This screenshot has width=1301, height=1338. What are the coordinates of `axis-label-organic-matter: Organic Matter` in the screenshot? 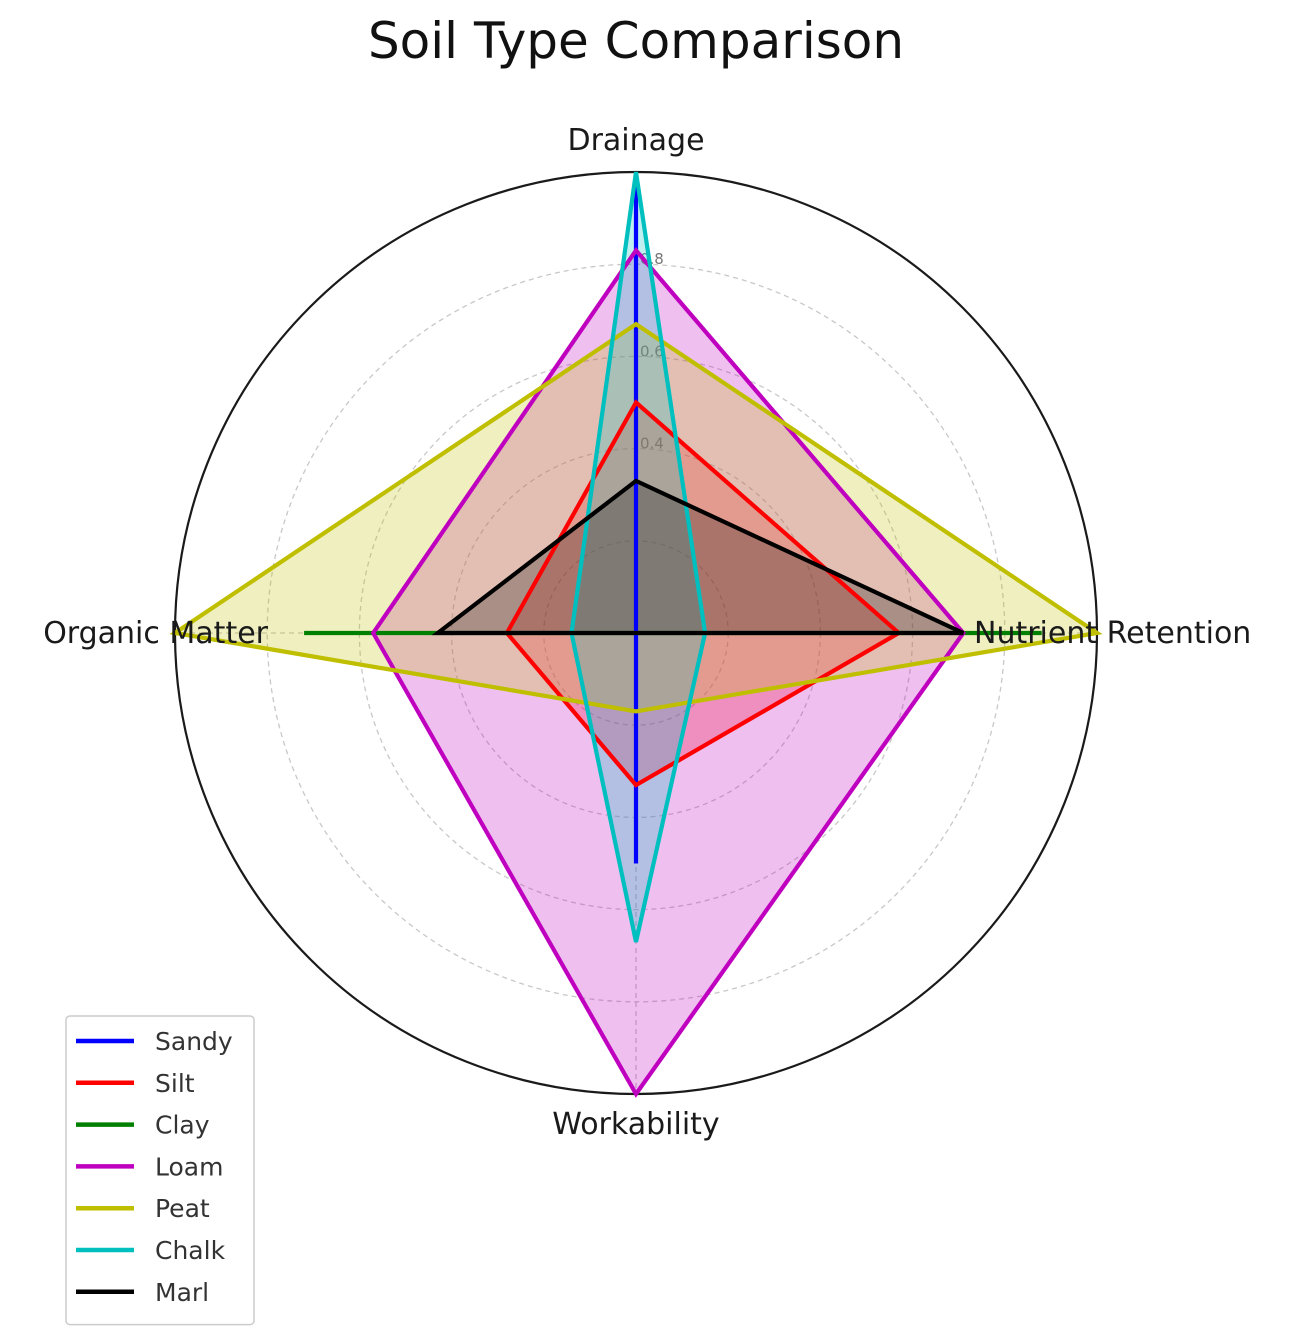 It's located at (155, 633).